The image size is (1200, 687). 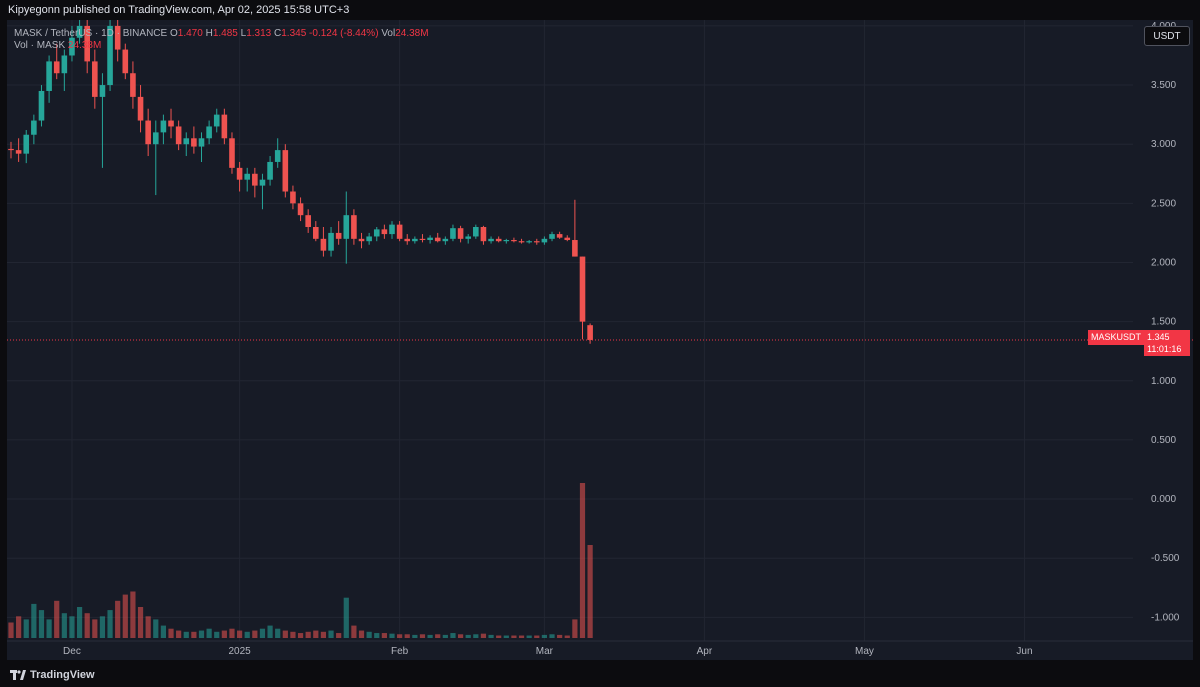 I want to click on tradingview-logo: TradingView, so click(x=52, y=675).